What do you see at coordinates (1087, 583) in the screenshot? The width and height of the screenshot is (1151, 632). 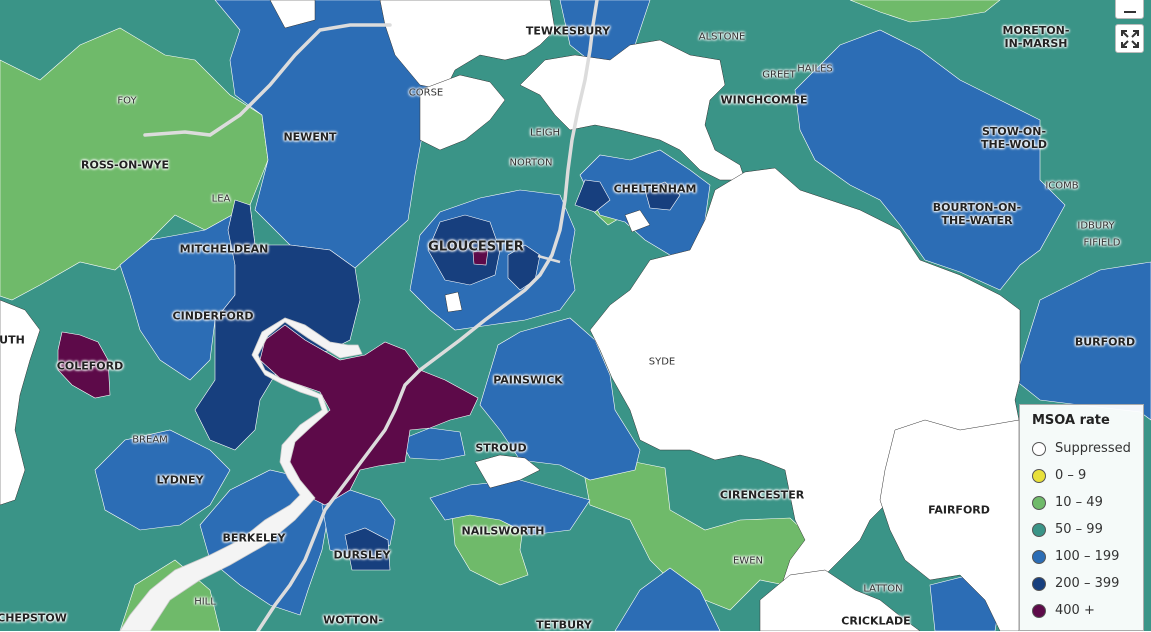 I see `legend-label: 200 – 399` at bounding box center [1087, 583].